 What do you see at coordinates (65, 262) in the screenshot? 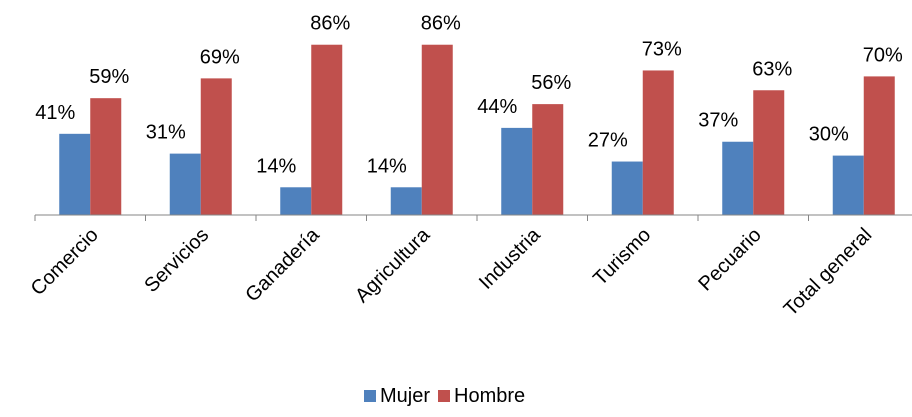
I see `category-label-comercio: Comercio` at bounding box center [65, 262].